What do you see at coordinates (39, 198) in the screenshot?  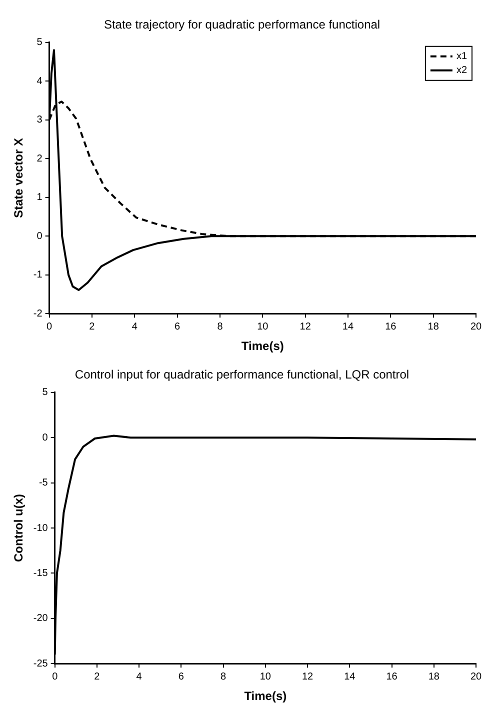 I see `y-tick-label: 1` at bounding box center [39, 198].